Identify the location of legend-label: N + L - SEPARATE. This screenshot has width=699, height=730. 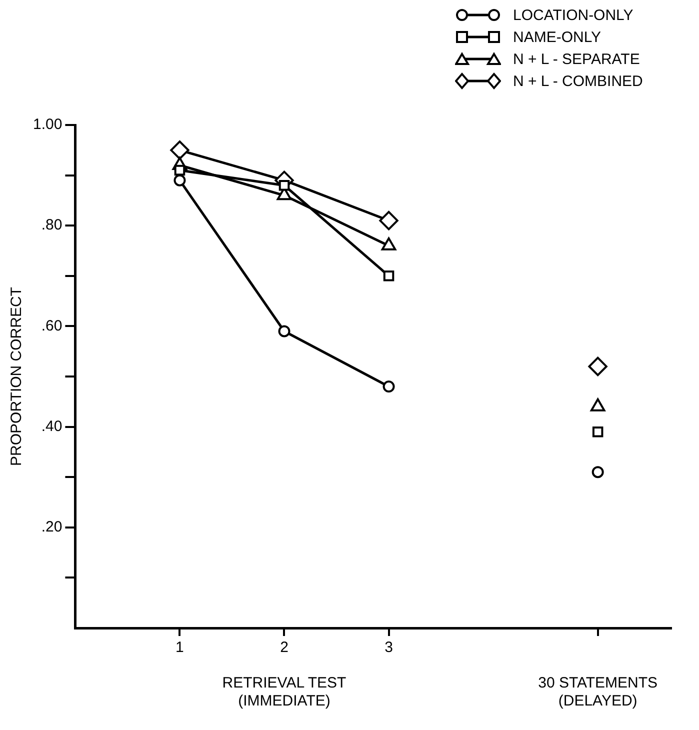
(576, 59).